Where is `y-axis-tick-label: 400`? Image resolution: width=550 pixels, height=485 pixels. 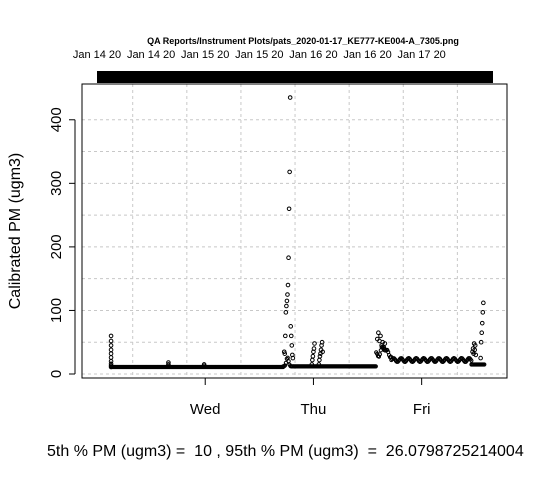 y-axis-tick-label: 400 is located at coordinates (56, 119).